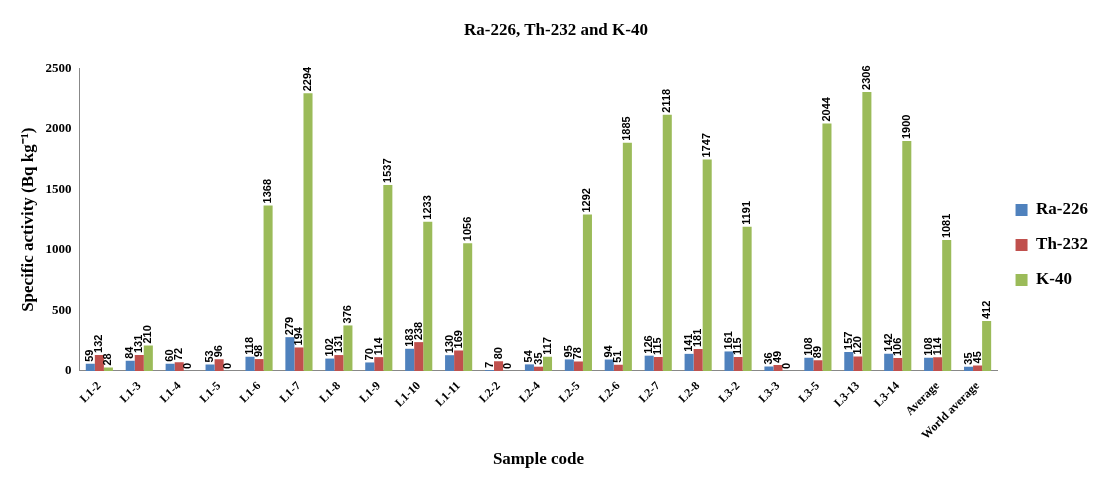  What do you see at coordinates (626, 128) in the screenshot?
I see `data-label: 1885` at bounding box center [626, 128].